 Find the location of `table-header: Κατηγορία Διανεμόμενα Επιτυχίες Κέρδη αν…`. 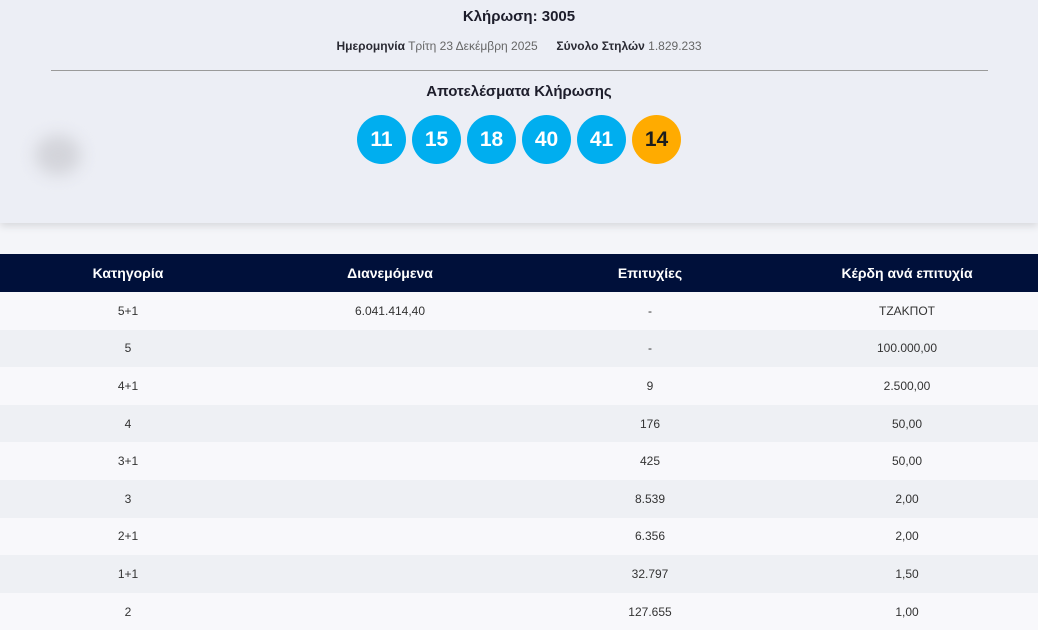

table-header: Κατηγορία Διανεμόμενα Επιτυχίες Κέρδη αν… is located at coordinates (519, 273).